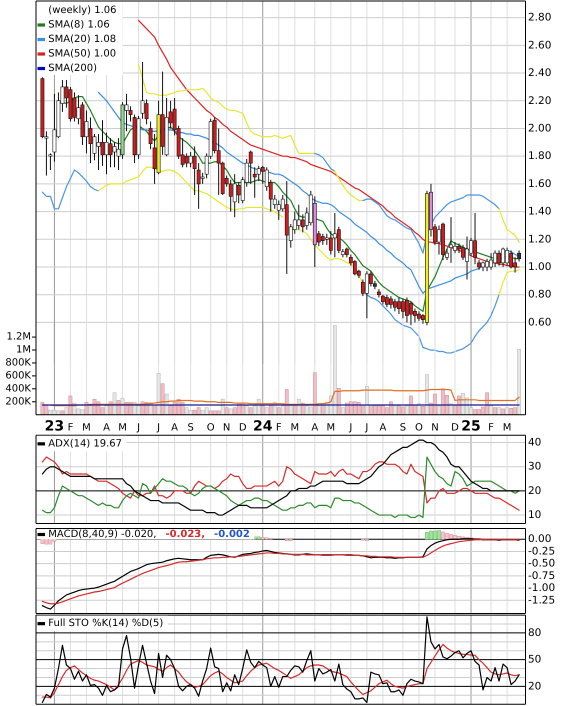 The image size is (566, 706). What do you see at coordinates (540, 294) in the screenshot?
I see `y-tick-label: 0.80` at bounding box center [540, 294].